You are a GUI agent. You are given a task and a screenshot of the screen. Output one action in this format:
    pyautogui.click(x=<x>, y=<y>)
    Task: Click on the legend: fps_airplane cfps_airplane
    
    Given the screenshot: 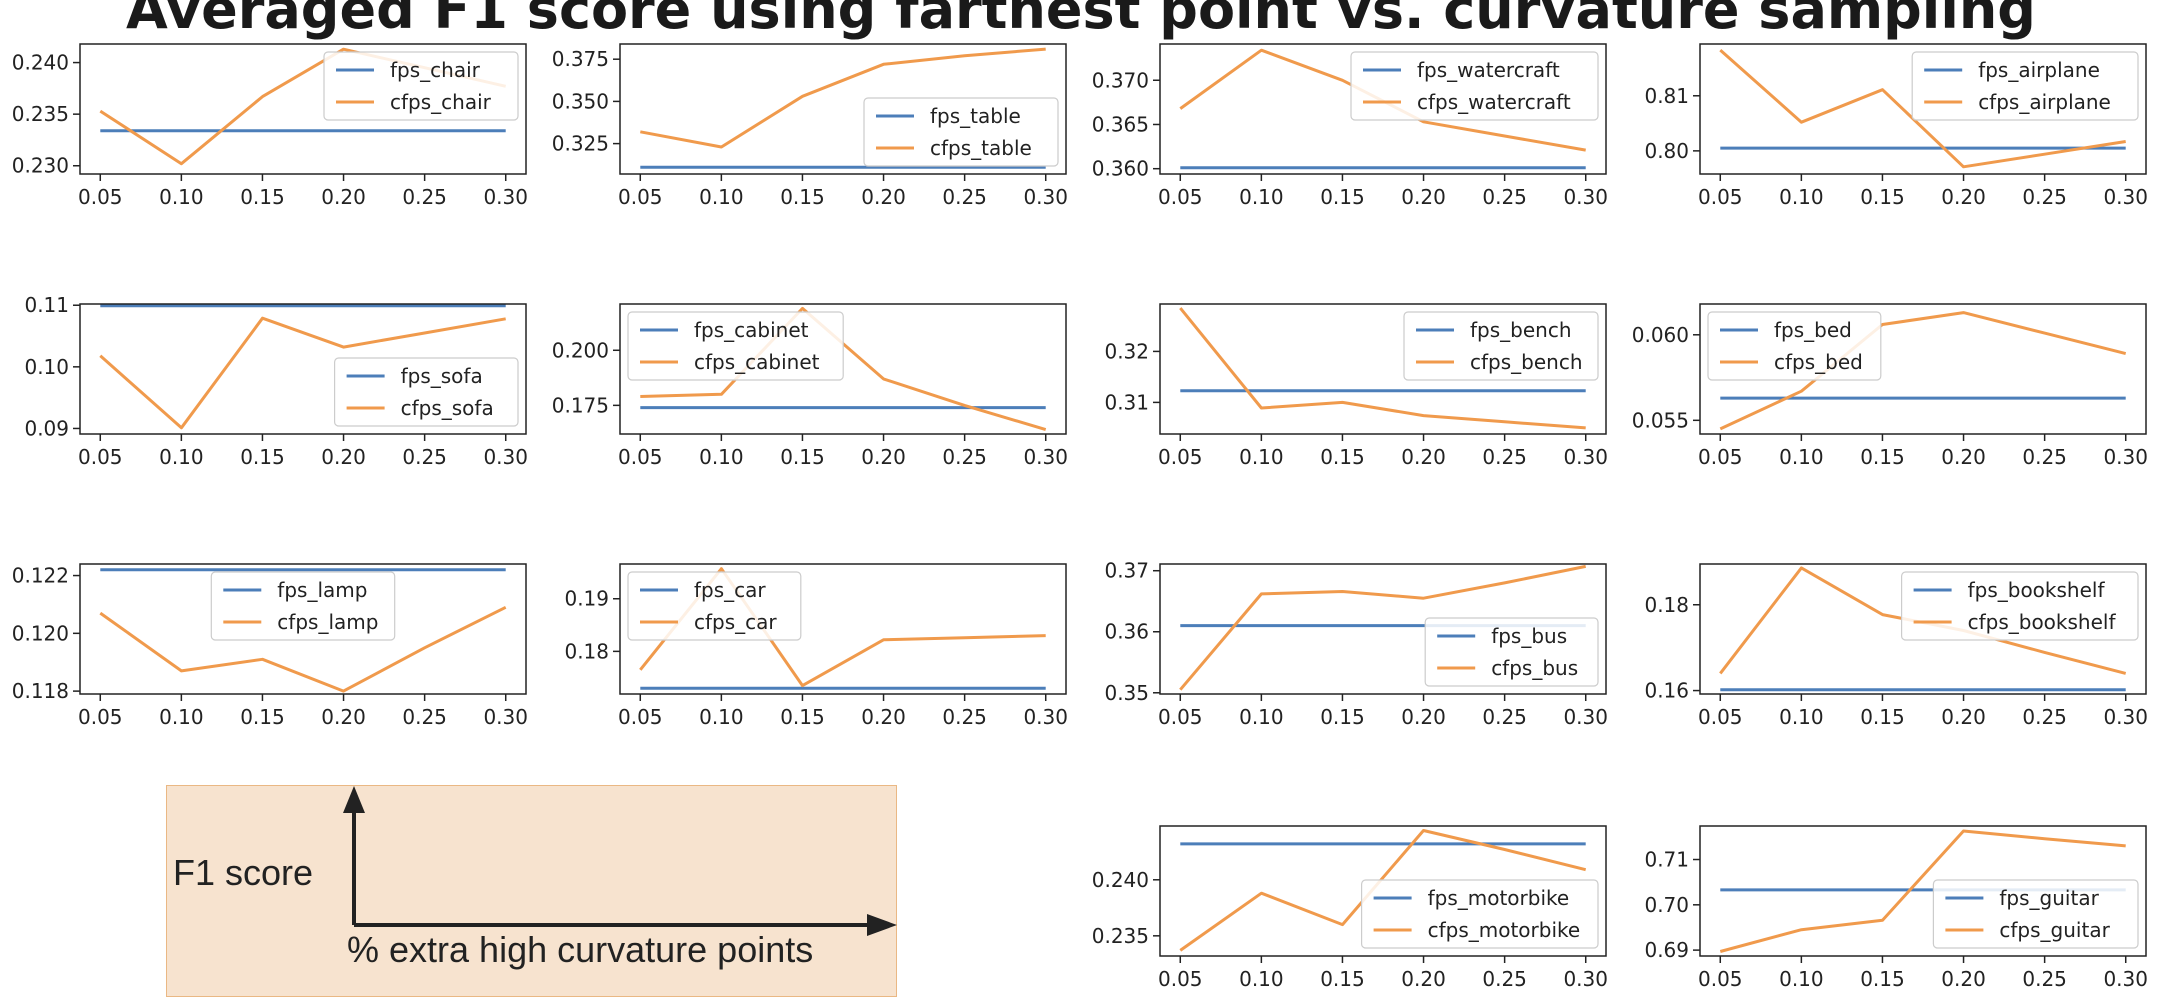 What is the action you would take?
    pyautogui.click(x=2025, y=86)
    